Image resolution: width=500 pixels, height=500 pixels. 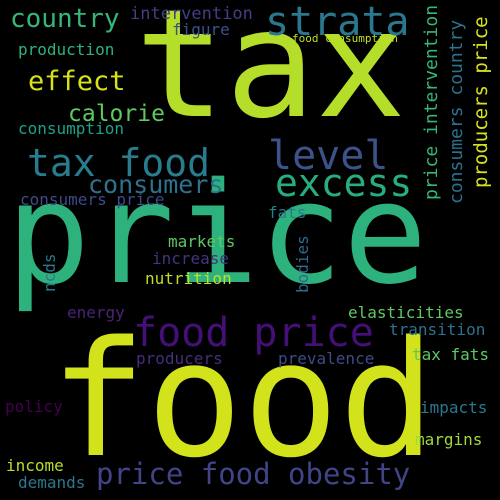 I want to click on word-intervention: intervention, so click(x=191, y=14).